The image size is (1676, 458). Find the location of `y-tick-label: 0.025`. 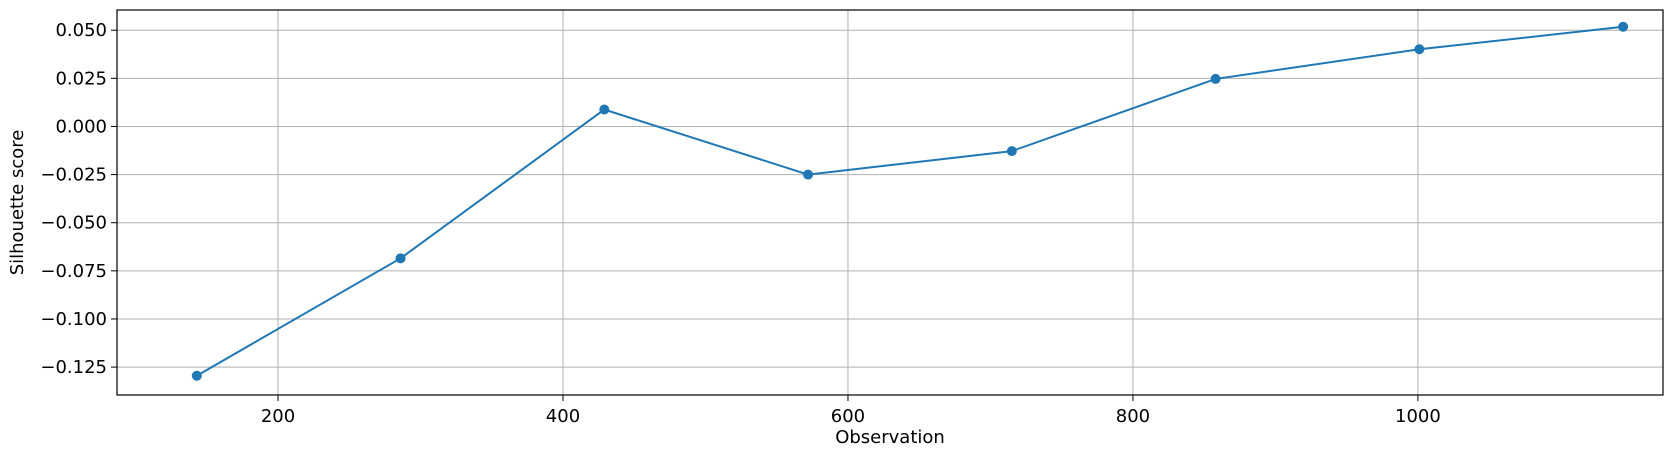

y-tick-label: 0.025 is located at coordinates (81, 78).